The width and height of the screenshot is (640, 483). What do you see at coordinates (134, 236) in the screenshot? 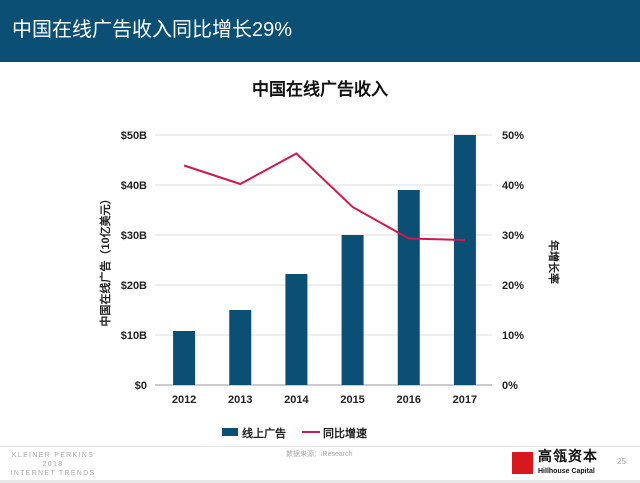
I see `y-tick-label: $30B` at bounding box center [134, 236].